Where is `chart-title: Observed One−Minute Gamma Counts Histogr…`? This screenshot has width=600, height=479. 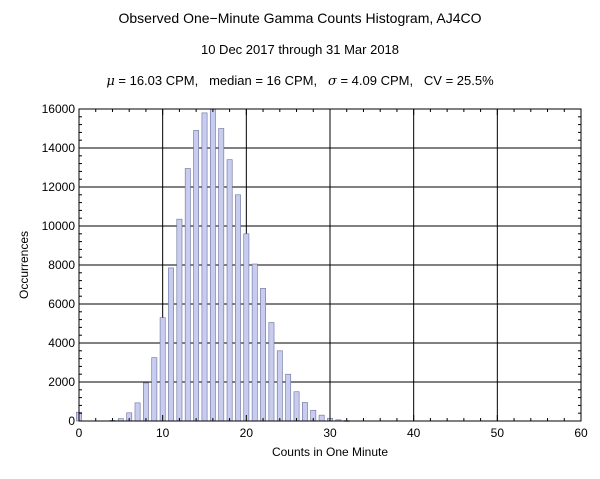
chart-title: Observed One−Minute Gamma Counts Histogr… is located at coordinates (300, 18).